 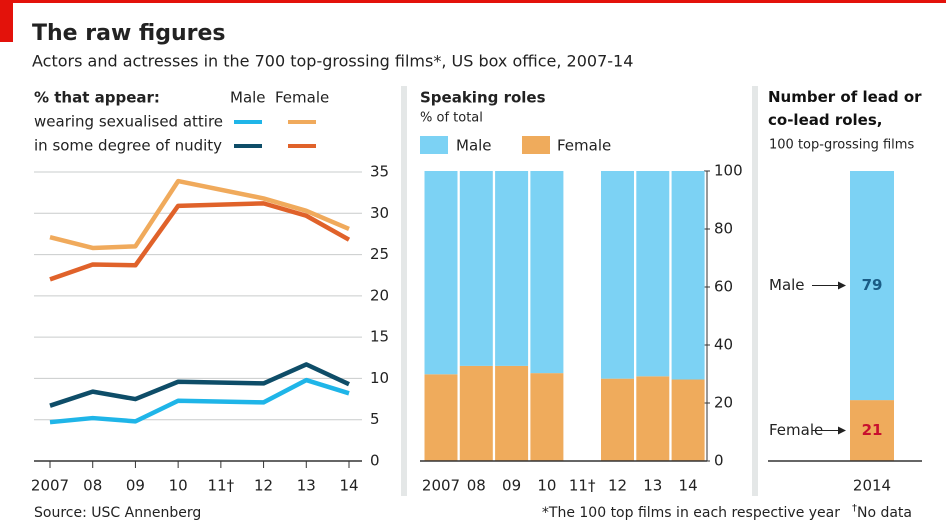 I want to click on panel-title: % that appear:, so click(x=97, y=98).